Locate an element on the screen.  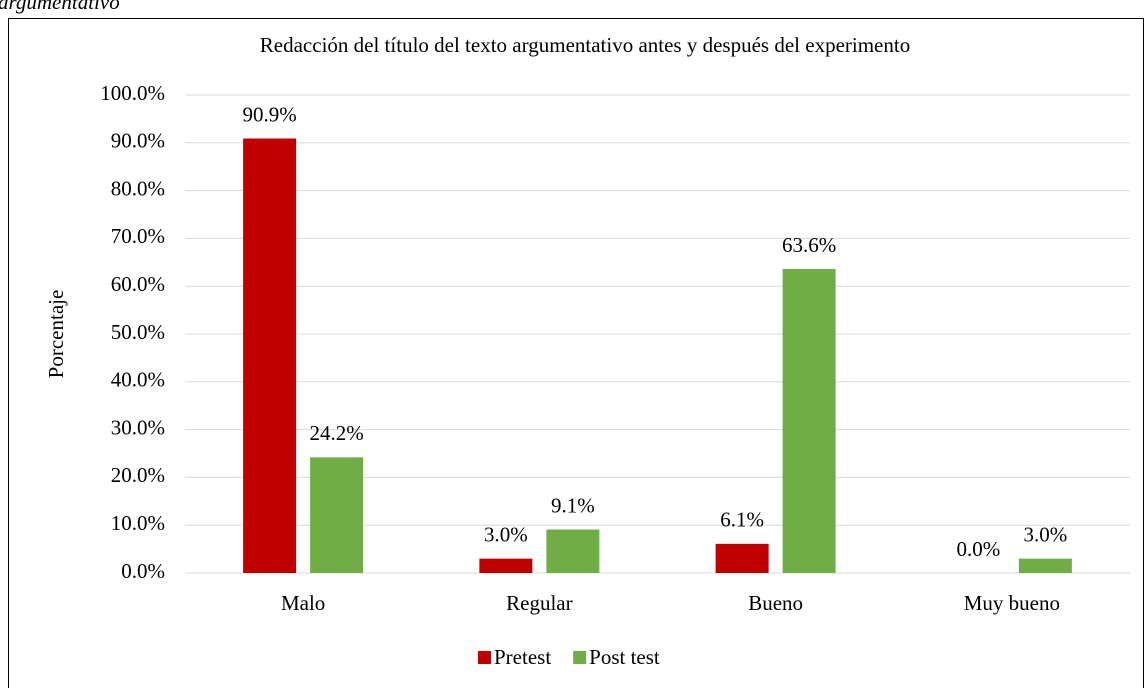
x-tick-label: Malo is located at coordinates (303, 603).